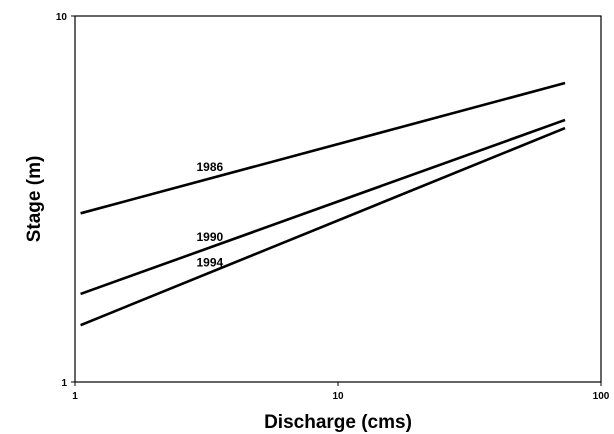 This screenshot has height=434, width=614. I want to click on x-tick-label: 1, so click(75, 396).